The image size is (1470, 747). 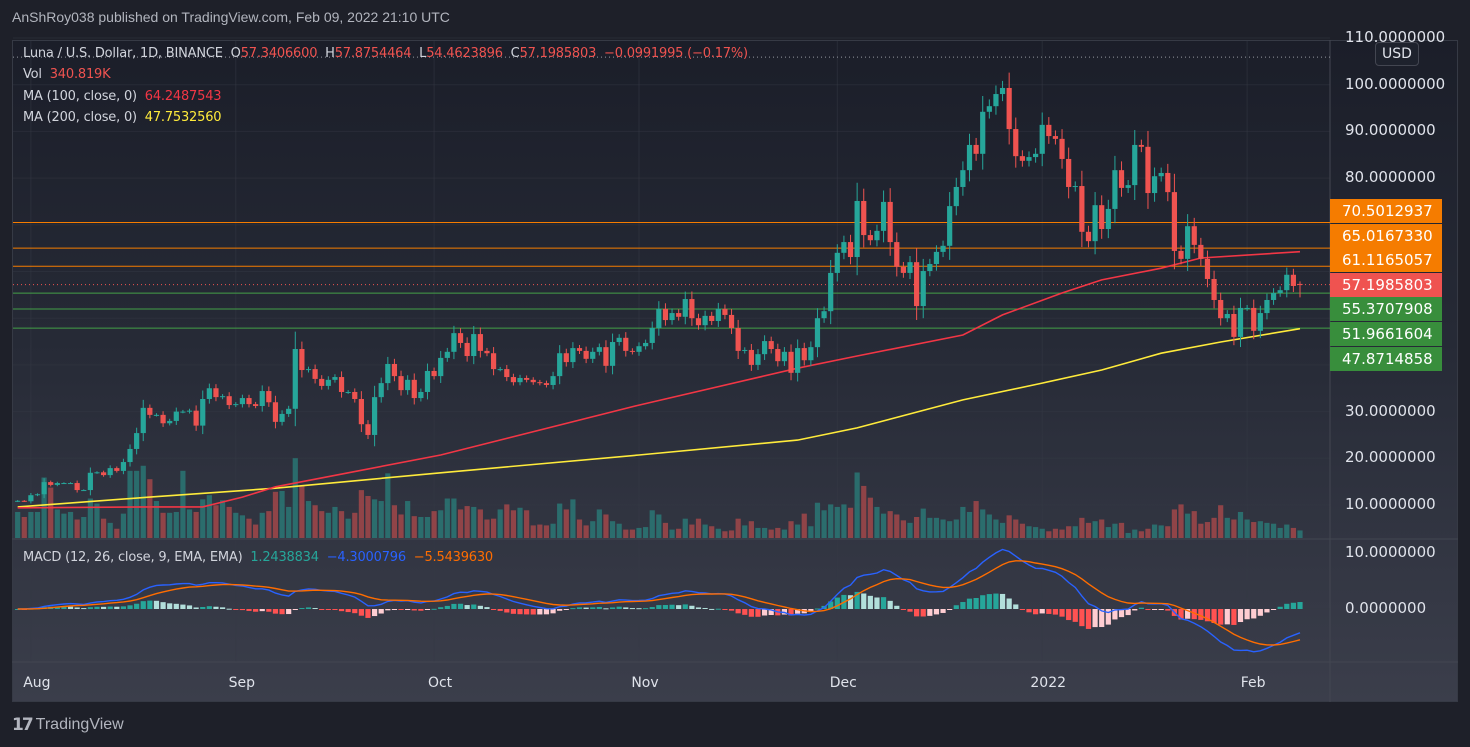 What do you see at coordinates (68, 725) in the screenshot?
I see `tradingview-logo: 𝟭𝟳 TradingView` at bounding box center [68, 725].